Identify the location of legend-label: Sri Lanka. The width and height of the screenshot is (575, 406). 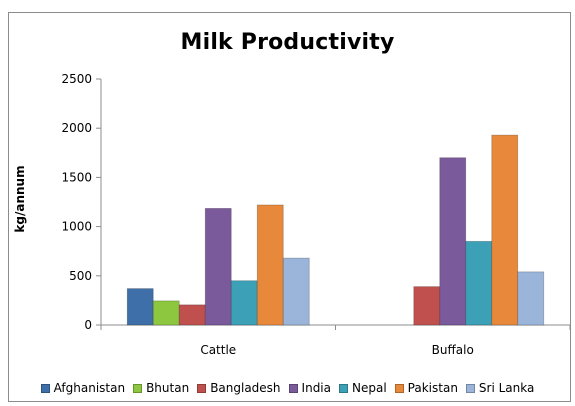
(506, 388).